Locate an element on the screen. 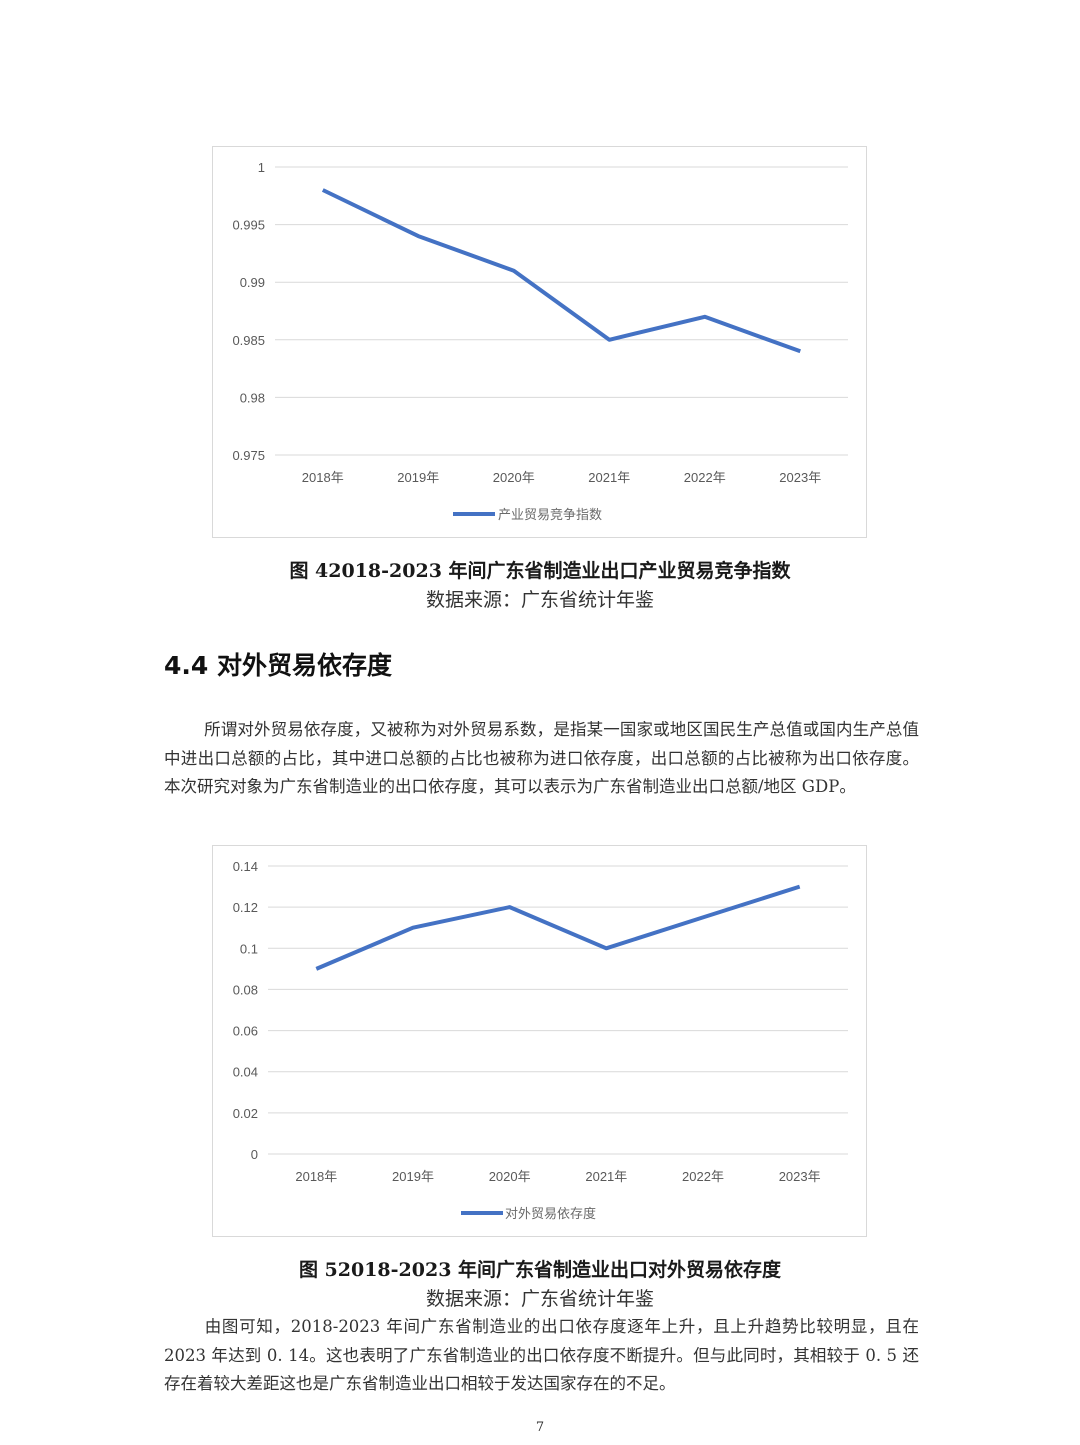  chart2-legend-label: 对外贸易依存度 is located at coordinates (550, 1214).